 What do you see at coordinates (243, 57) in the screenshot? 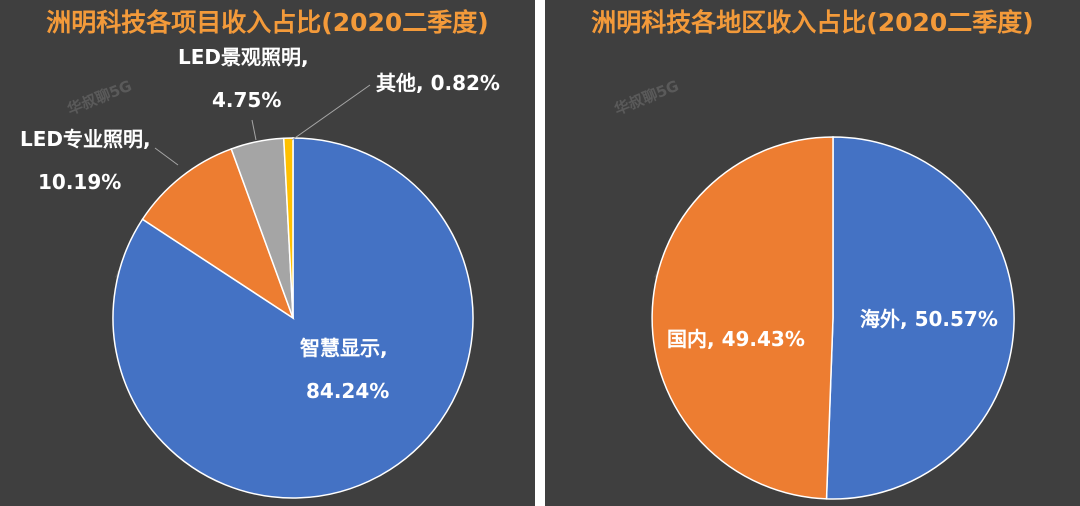
I see `data-label-name: LED景观照明,` at bounding box center [243, 57].